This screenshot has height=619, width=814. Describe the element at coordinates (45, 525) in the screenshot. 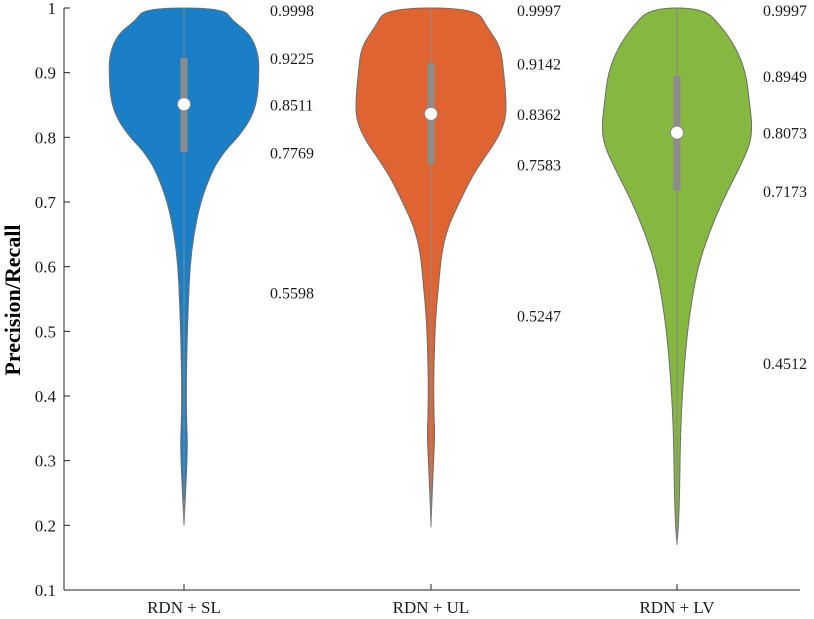

I see `y-tick-label: 0.2` at that location.